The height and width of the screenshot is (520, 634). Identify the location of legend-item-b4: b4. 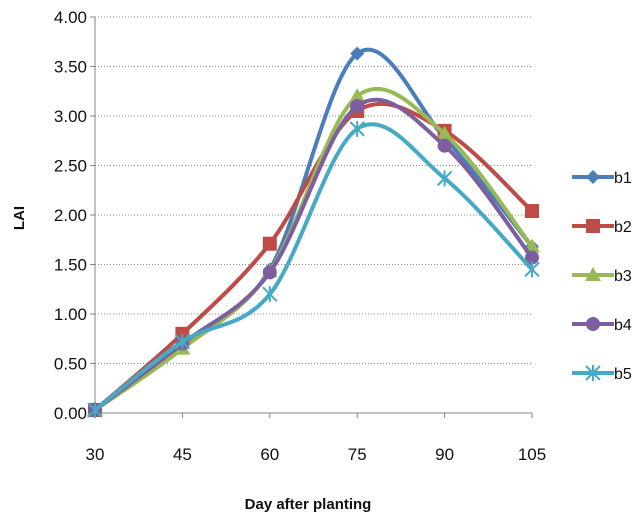
(602, 325).